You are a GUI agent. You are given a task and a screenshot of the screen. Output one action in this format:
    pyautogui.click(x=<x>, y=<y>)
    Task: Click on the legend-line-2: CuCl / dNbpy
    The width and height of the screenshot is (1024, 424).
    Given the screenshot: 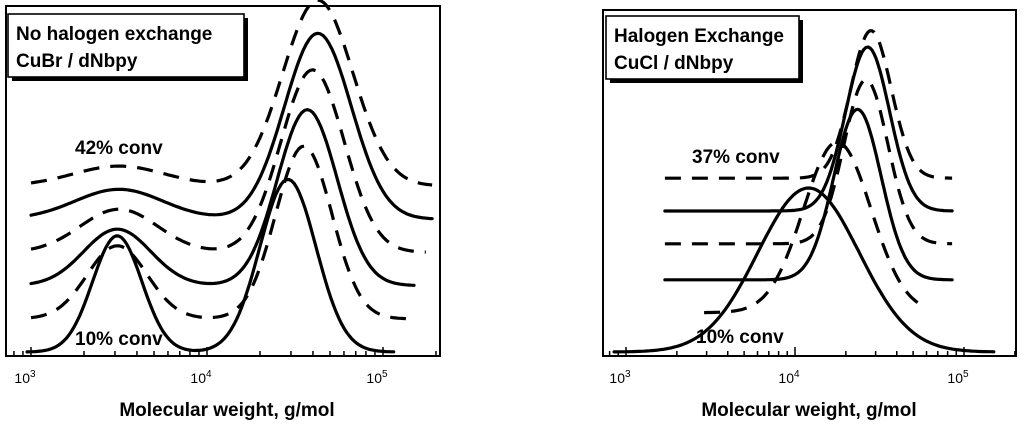 What is the action you would take?
    pyautogui.click(x=674, y=63)
    